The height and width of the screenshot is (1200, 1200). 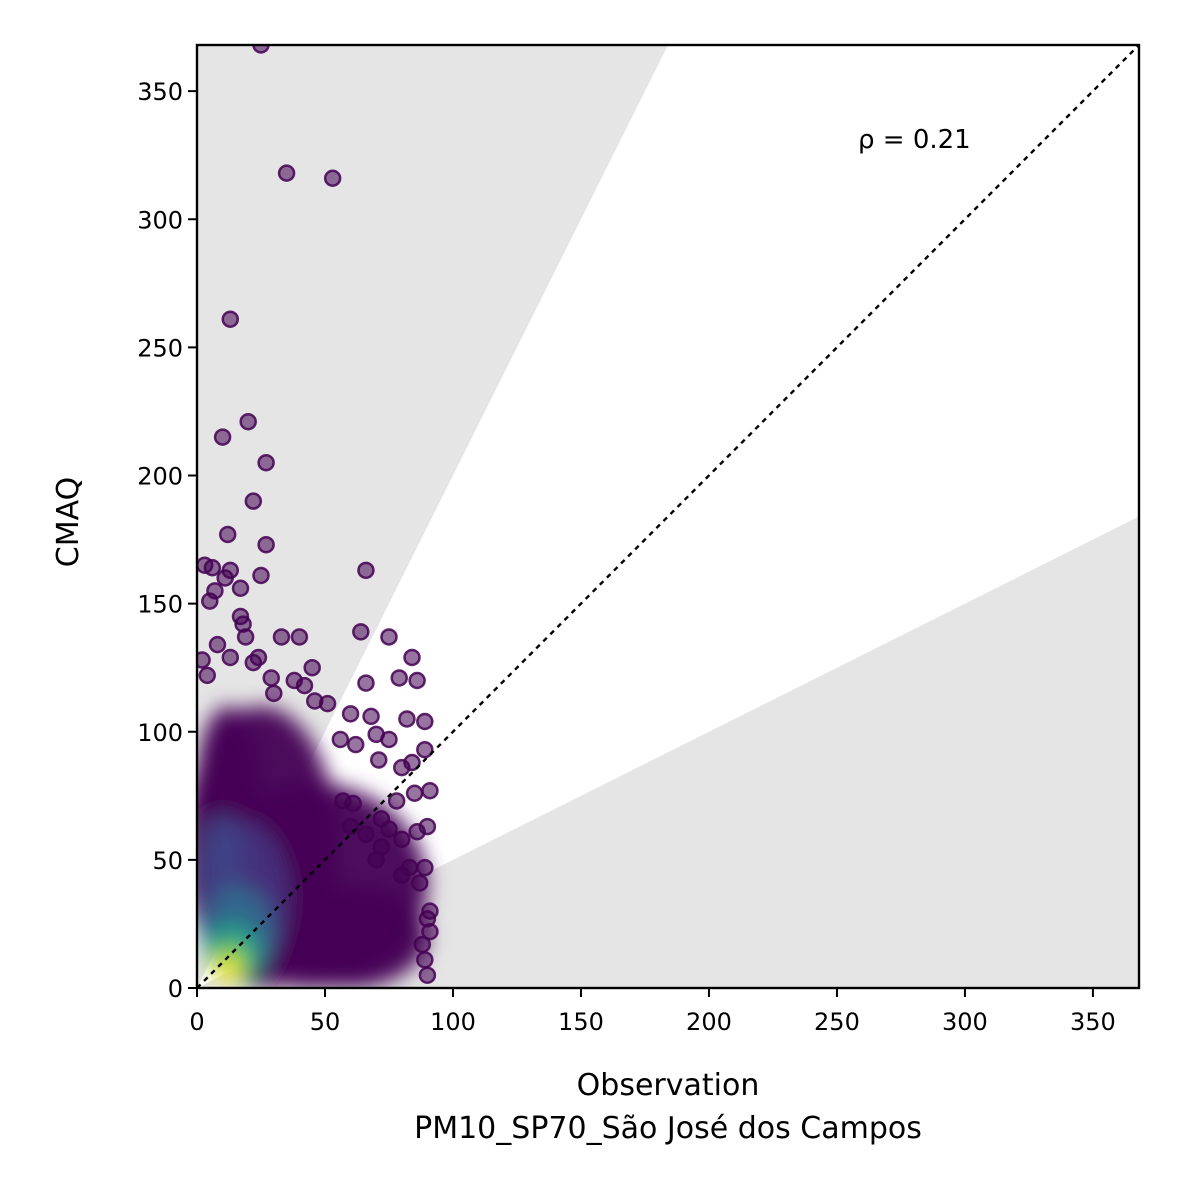 What do you see at coordinates (453, 1022) in the screenshot?
I see `x-tick-label-2: 100` at bounding box center [453, 1022].